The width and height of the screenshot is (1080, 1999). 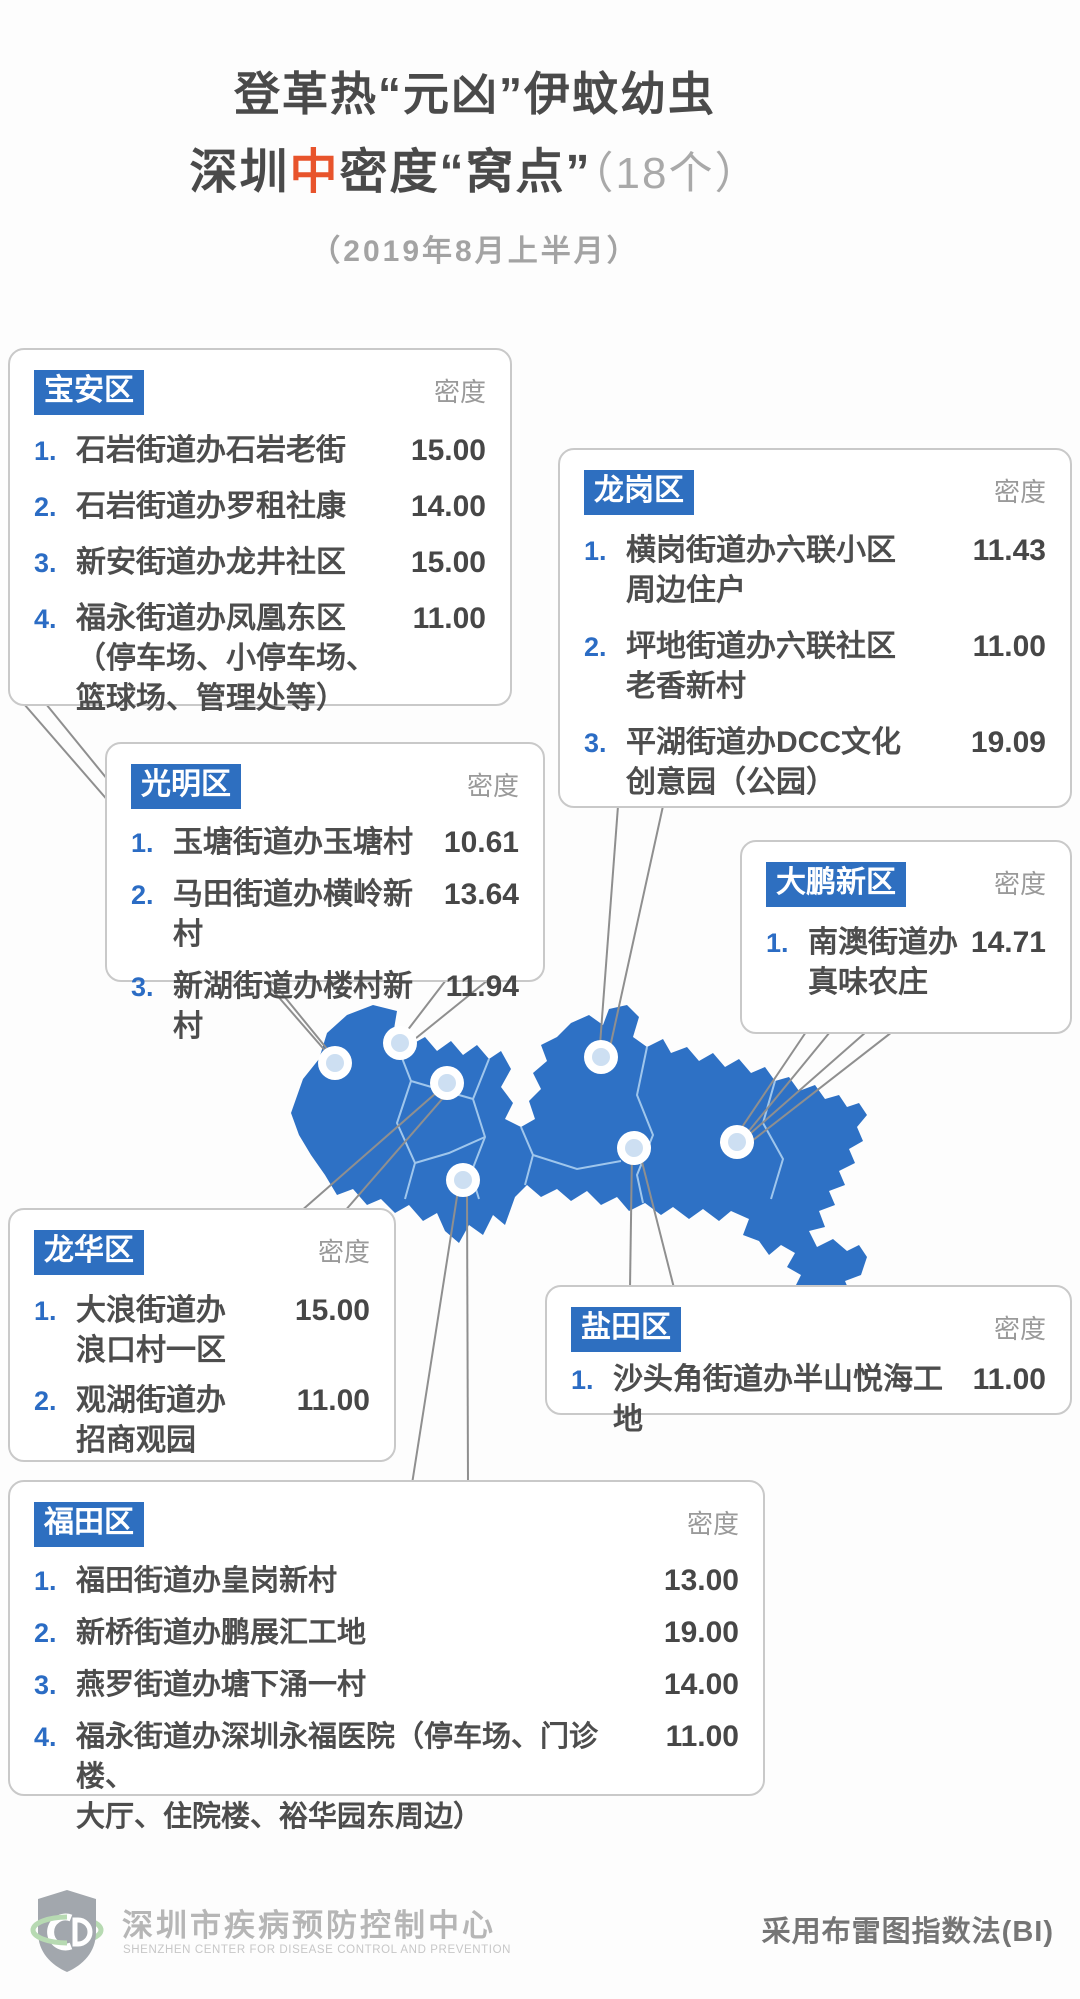 I want to click on site-name: 玉塘街道办玉塘村, so click(x=293, y=842).